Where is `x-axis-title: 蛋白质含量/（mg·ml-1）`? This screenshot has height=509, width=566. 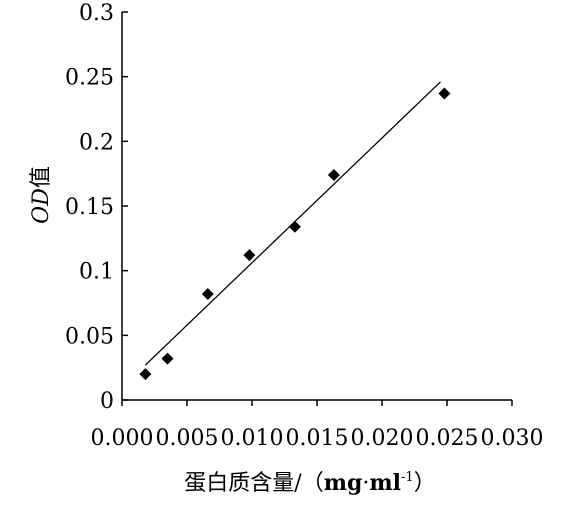 x-axis-title: 蛋白质含量/（mg·ml-1） is located at coordinates (309, 483).